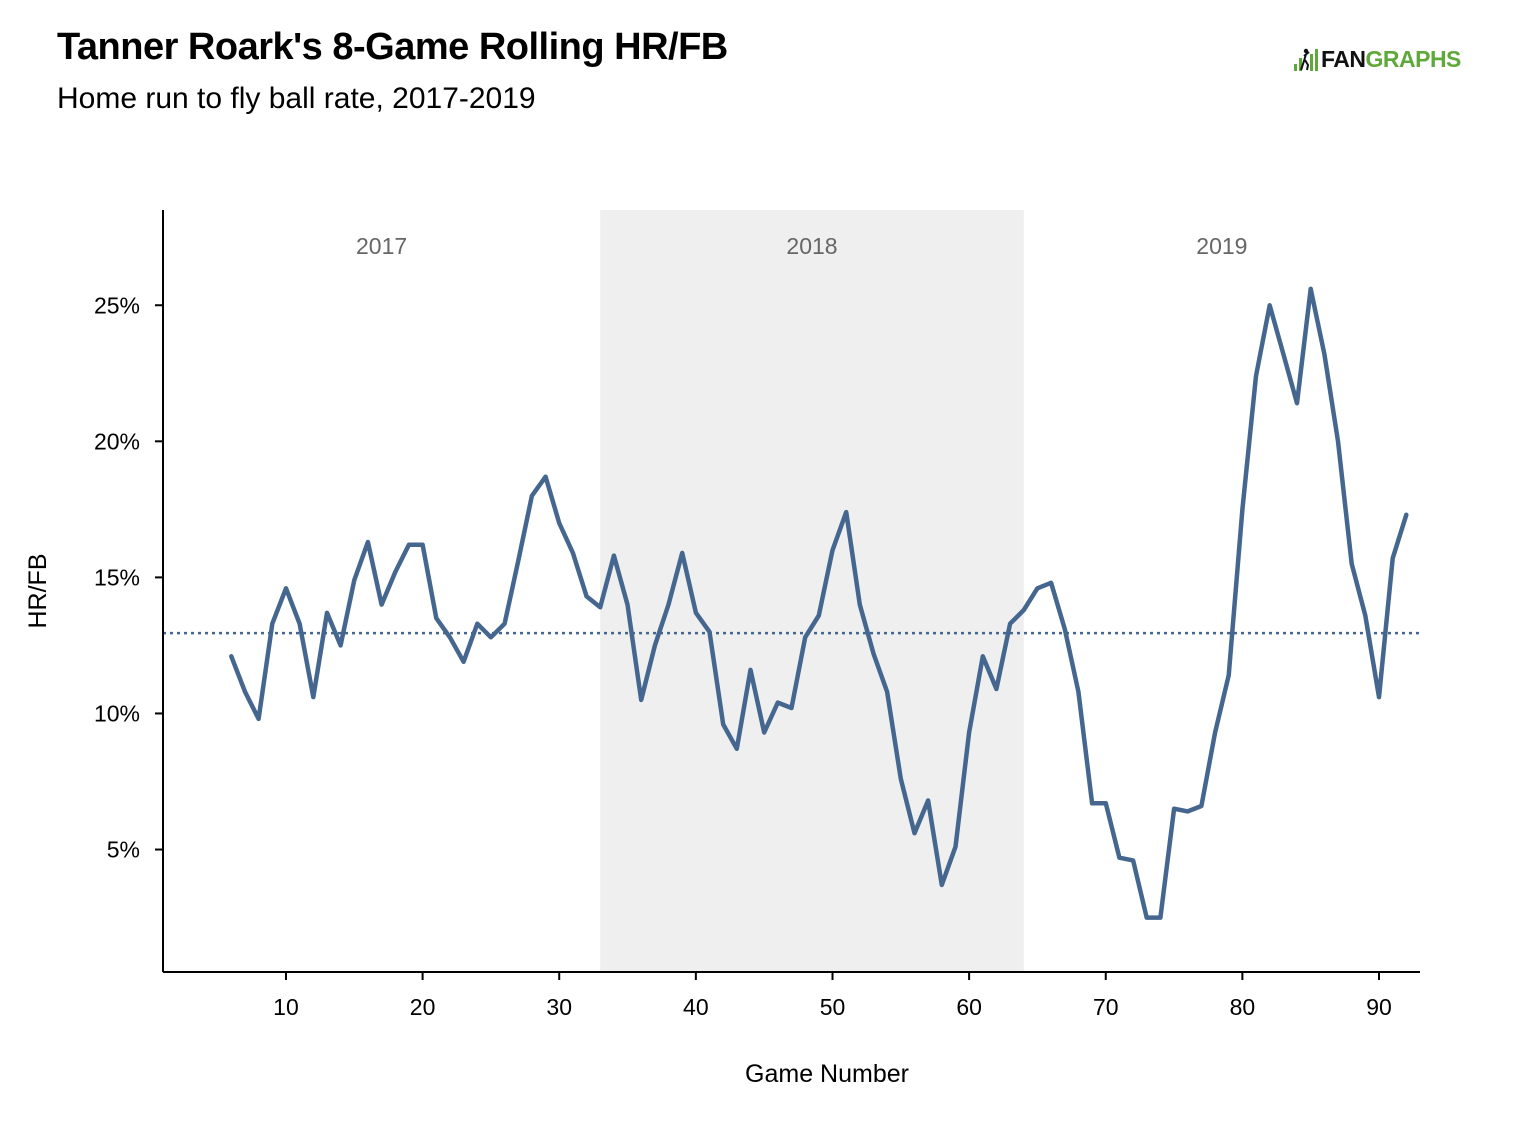 This screenshot has height=1138, width=1516. I want to click on x-tick-label: 80, so click(1243, 1007).